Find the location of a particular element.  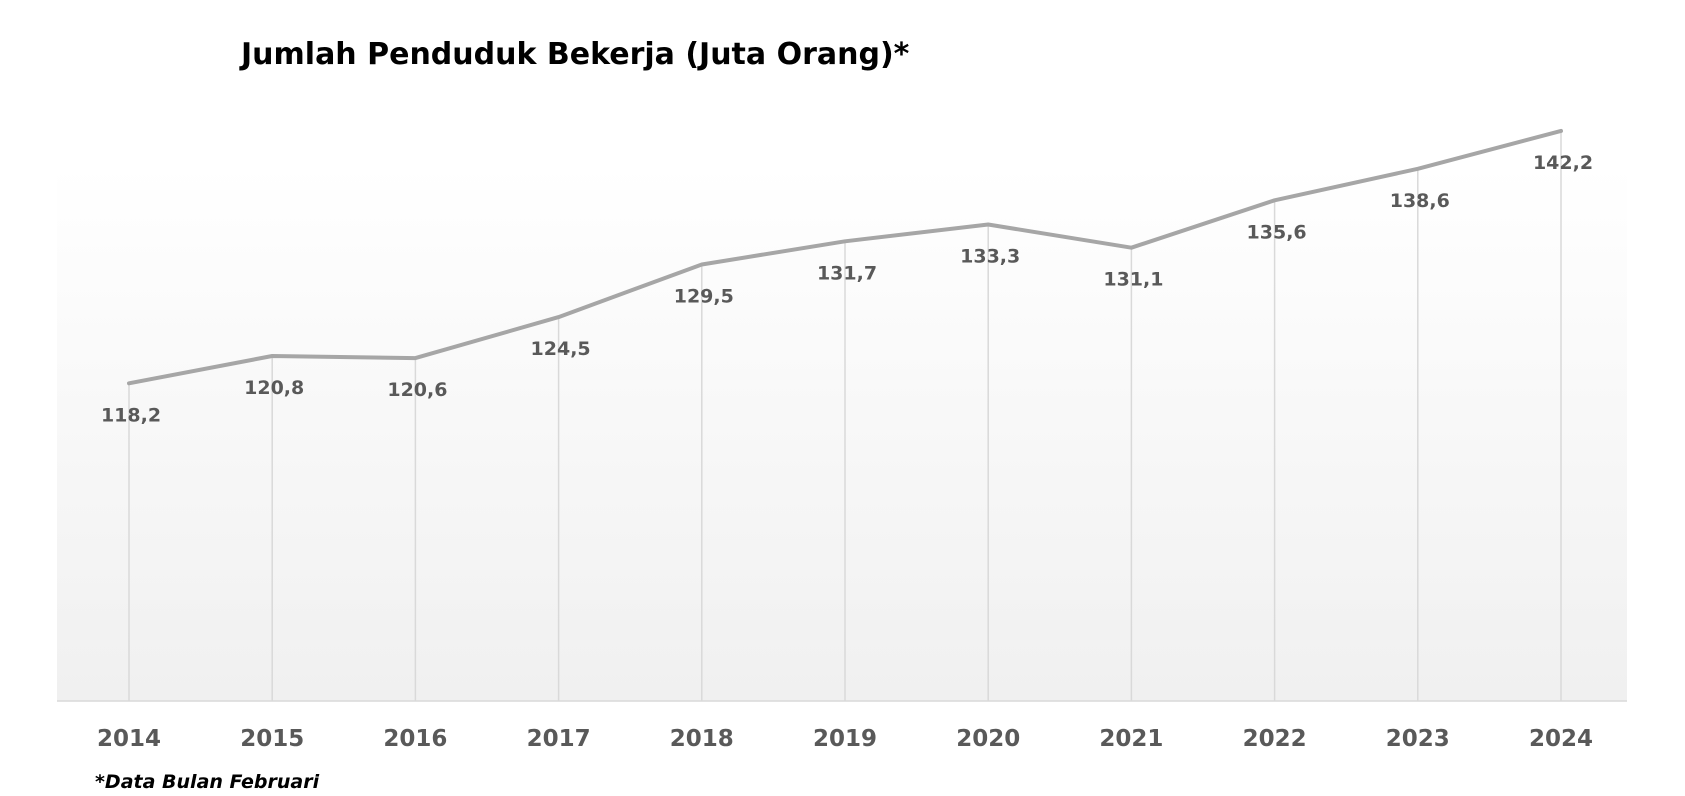

x-tick-2018: 2018 is located at coordinates (702, 739).